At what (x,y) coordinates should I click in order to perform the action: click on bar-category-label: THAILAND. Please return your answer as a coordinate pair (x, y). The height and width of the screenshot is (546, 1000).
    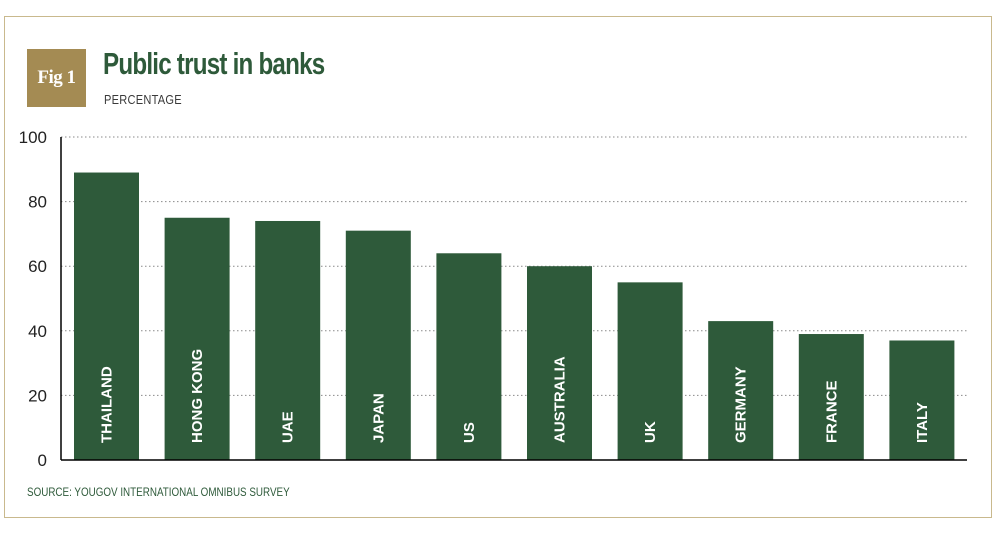
    Looking at the image, I should click on (107, 404).